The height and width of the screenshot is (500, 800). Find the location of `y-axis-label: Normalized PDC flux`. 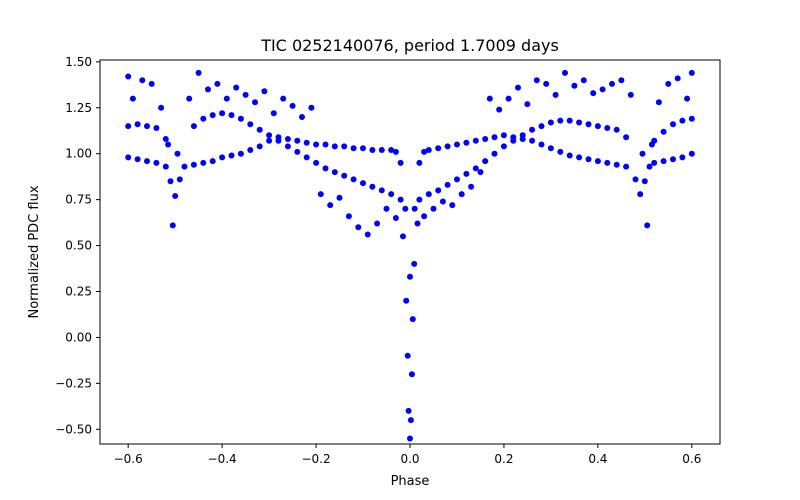

y-axis-label: Normalized PDC flux is located at coordinates (34, 251).